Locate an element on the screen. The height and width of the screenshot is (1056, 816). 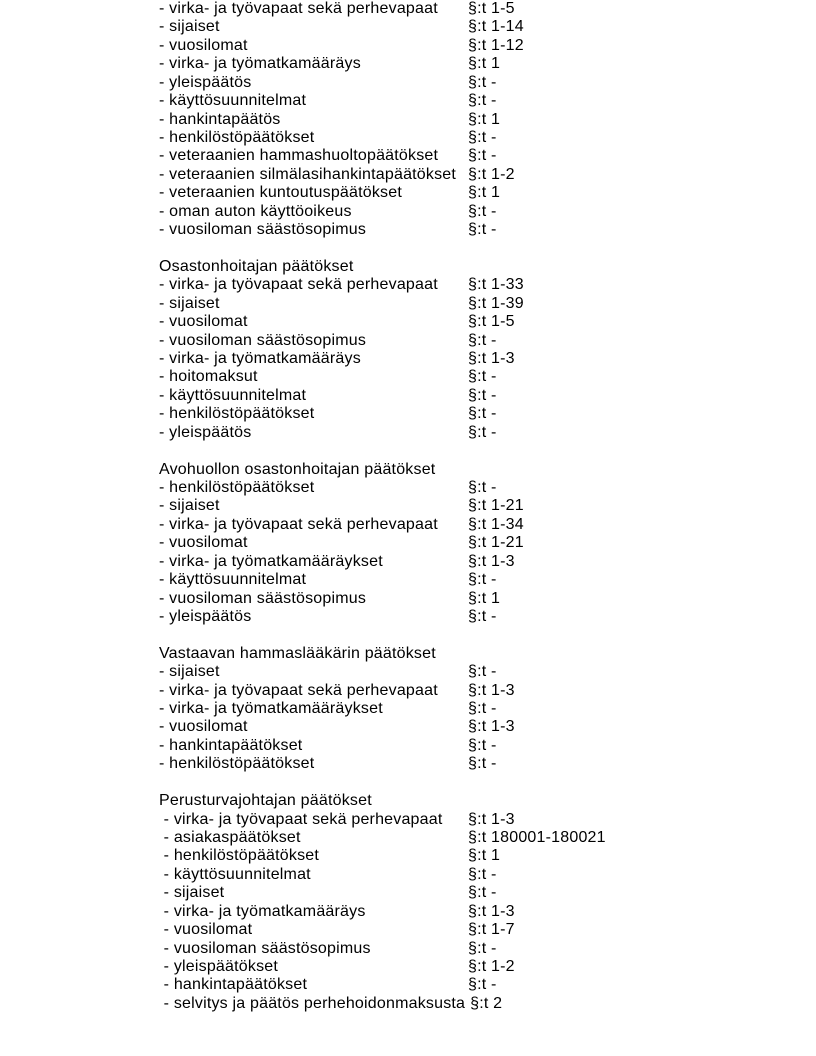
decision-paragraph-numbers: §:t 1-39 is located at coordinates (496, 303).